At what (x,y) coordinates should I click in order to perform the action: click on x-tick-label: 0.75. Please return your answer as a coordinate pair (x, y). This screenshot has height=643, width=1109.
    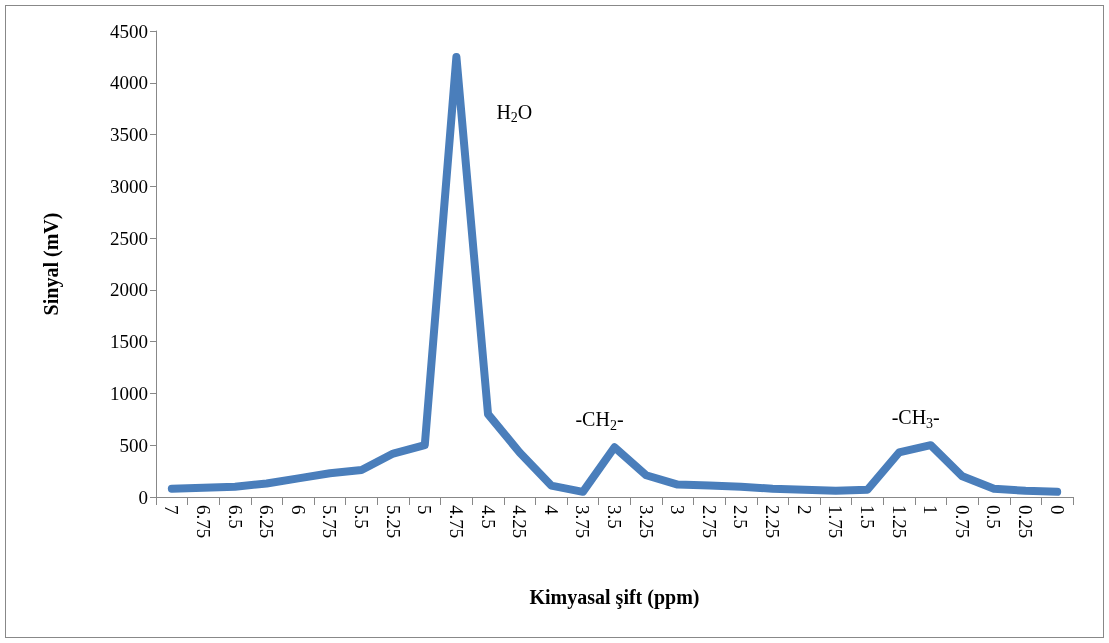
    Looking at the image, I should click on (962, 522).